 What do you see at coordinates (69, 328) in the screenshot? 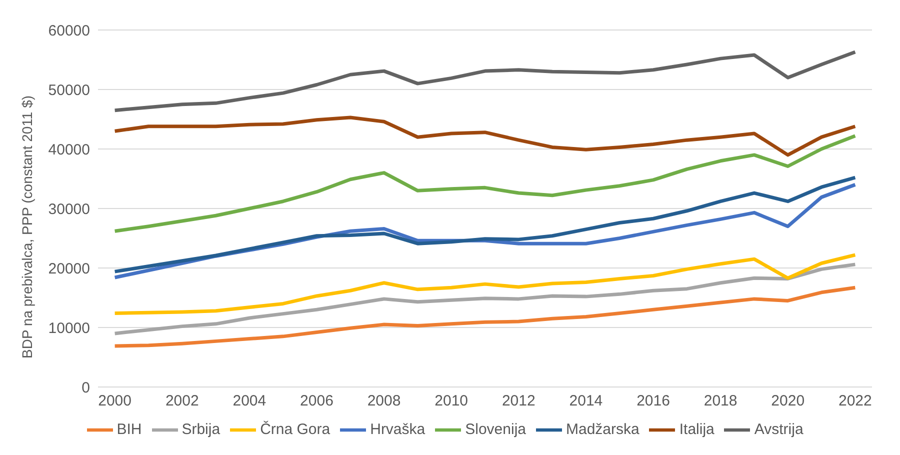
I see `y-tick-label: 10000` at bounding box center [69, 328].